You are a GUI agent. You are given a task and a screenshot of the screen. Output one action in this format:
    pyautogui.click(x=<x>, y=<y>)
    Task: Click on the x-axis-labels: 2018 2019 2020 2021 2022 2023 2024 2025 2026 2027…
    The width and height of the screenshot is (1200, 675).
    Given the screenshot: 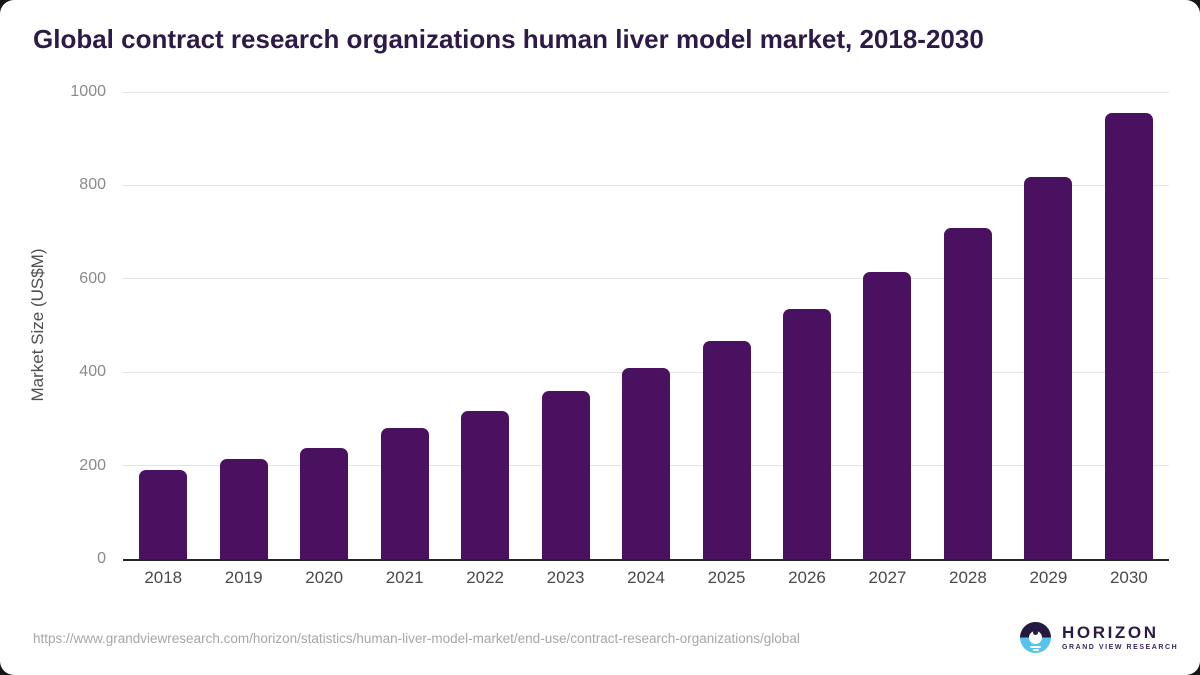 What is the action you would take?
    pyautogui.click(x=646, y=578)
    